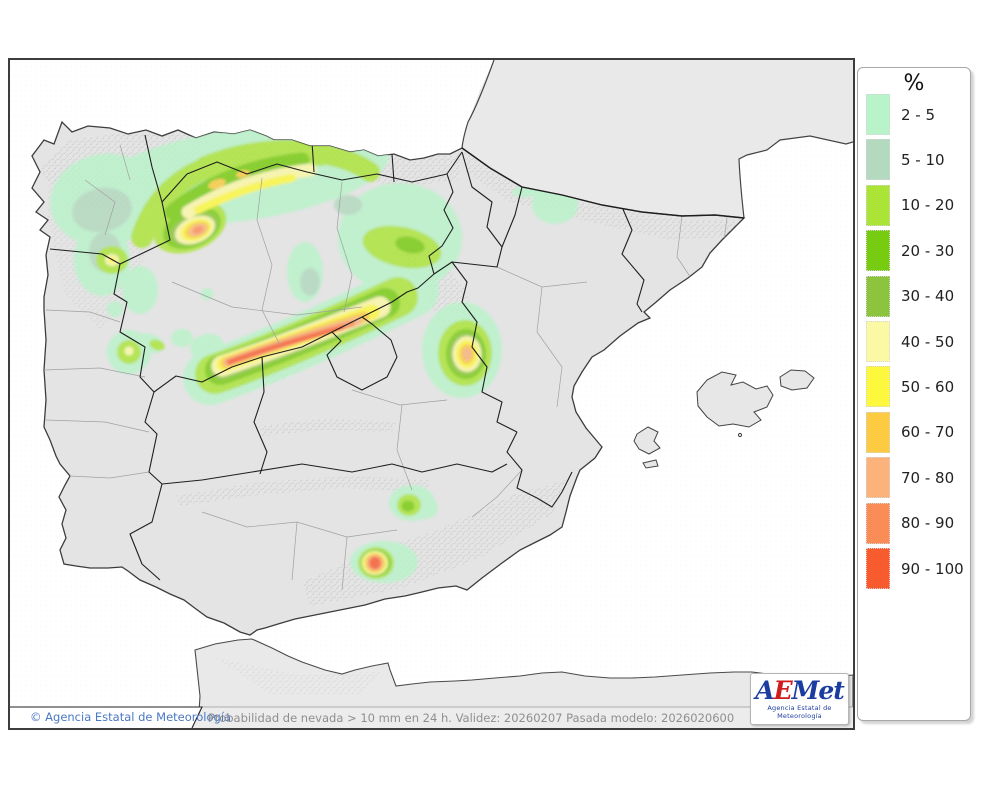 The height and width of the screenshot is (790, 1000). What do you see at coordinates (914, 83) in the screenshot?
I see `legend-title: %` at bounding box center [914, 83].